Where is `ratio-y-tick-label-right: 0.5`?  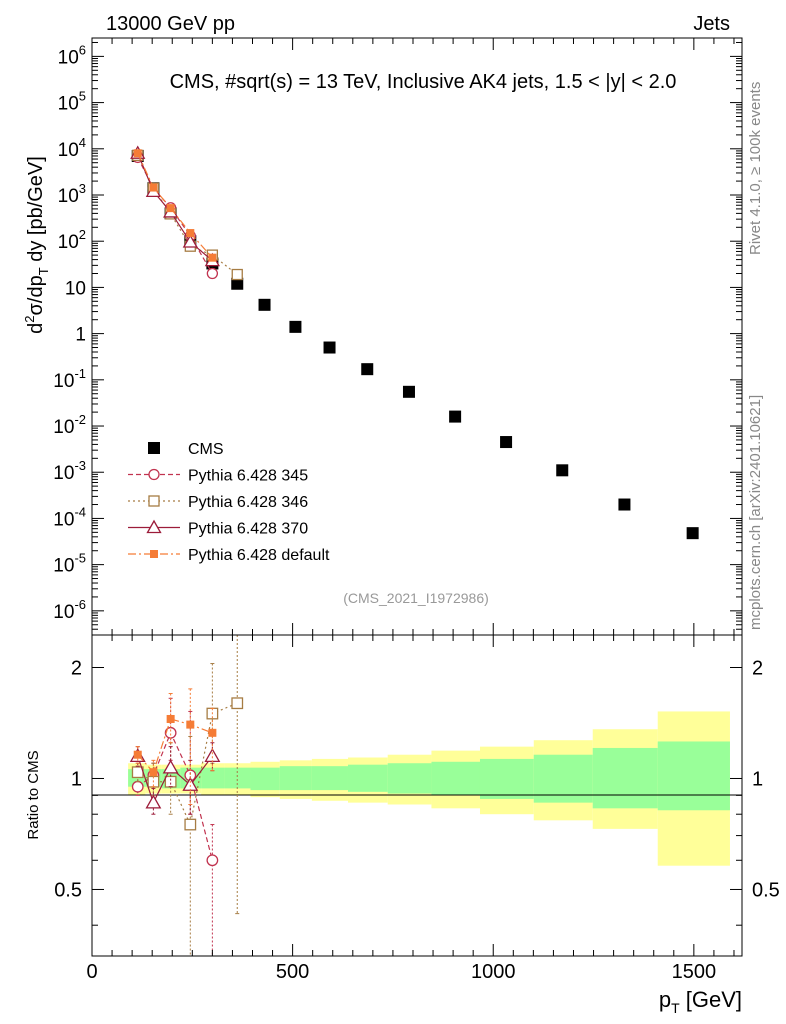
ratio-y-tick-label-right: 0.5 is located at coordinates (766, 890).